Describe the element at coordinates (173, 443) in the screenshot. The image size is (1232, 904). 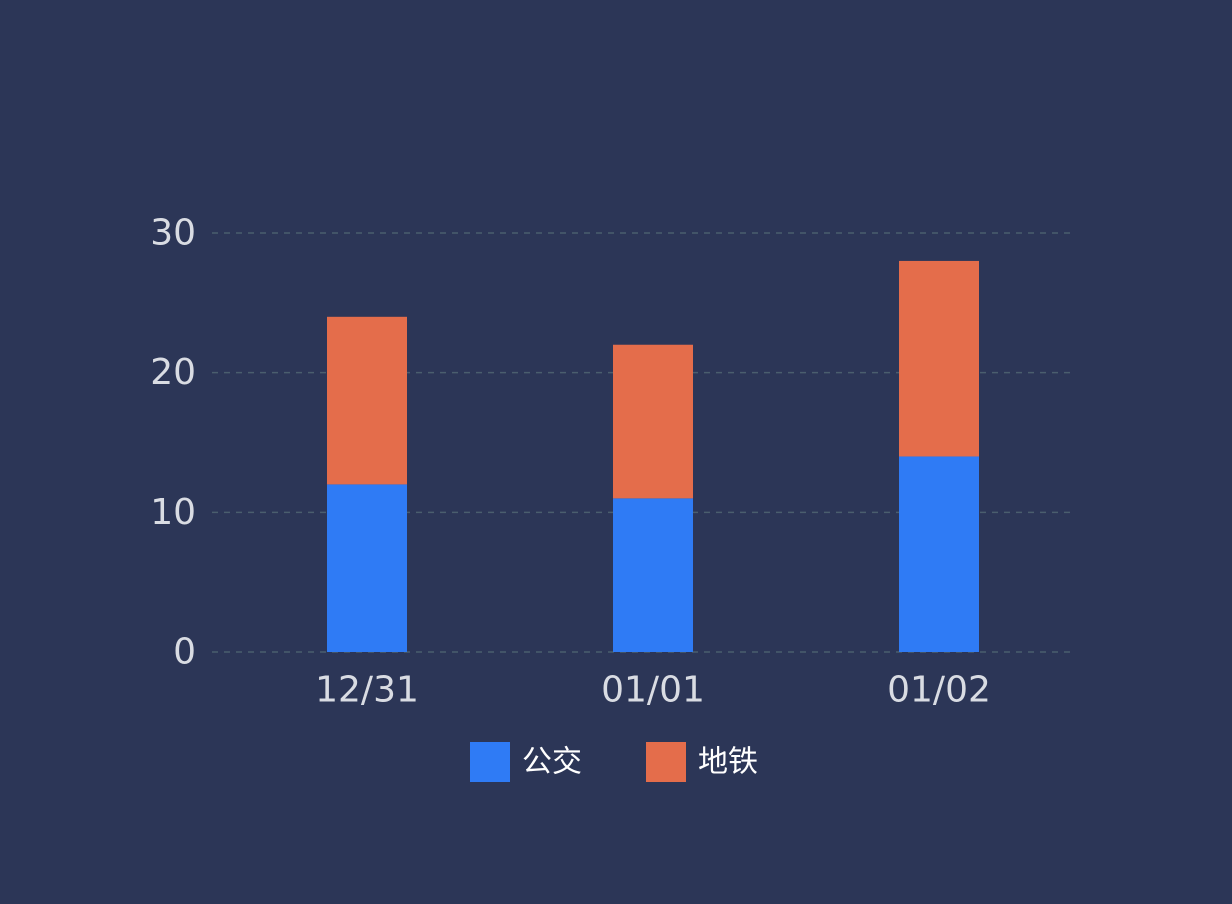
I see `y-axis: 0 10 20 30` at that location.